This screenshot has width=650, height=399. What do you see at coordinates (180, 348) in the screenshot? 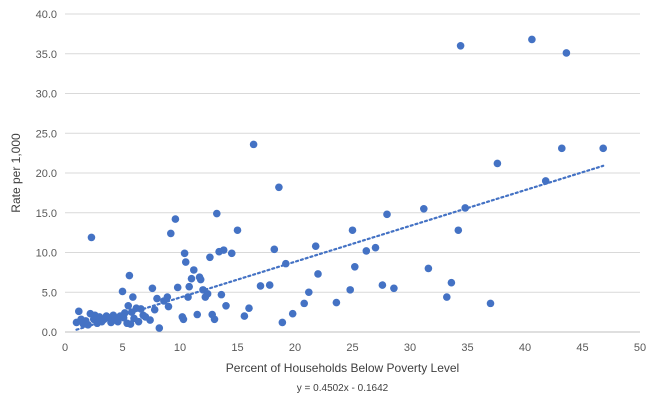
I see `x-tick-label: 10` at bounding box center [180, 348].